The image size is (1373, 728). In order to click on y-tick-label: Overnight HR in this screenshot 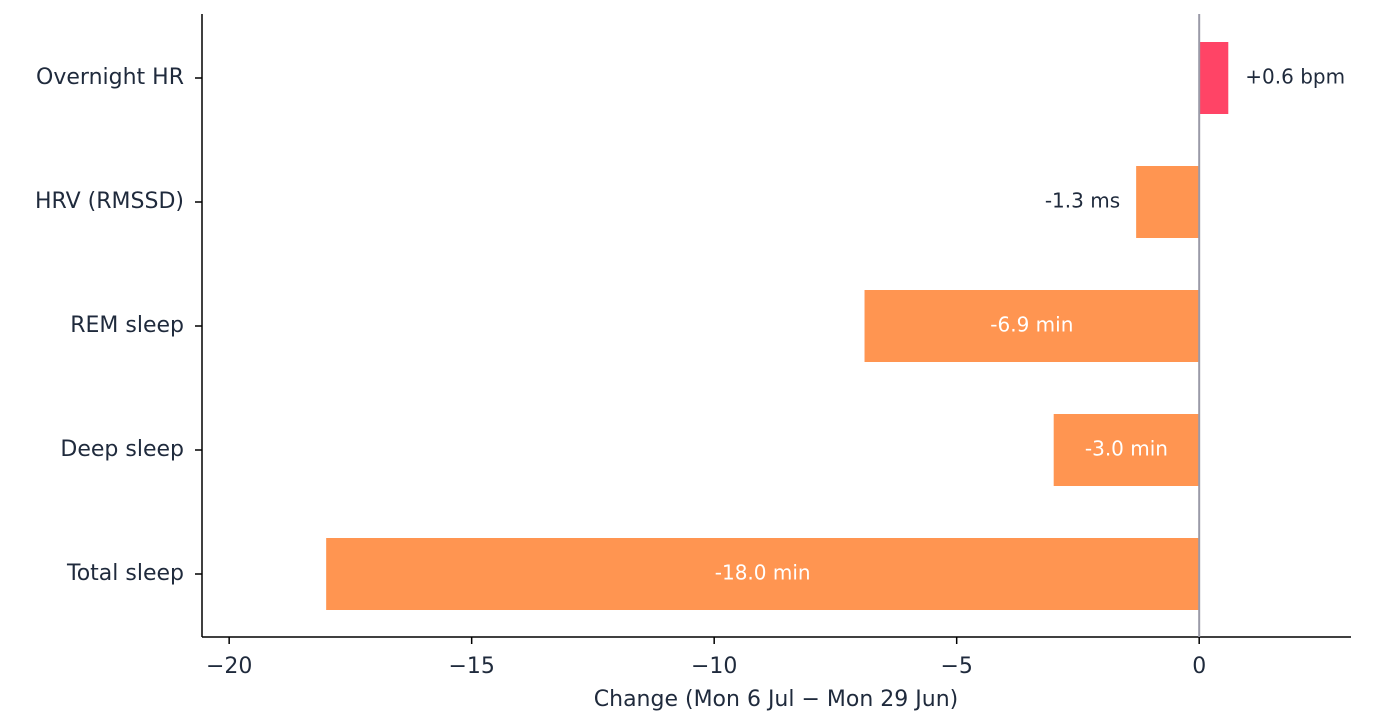, I will do `click(110, 77)`.